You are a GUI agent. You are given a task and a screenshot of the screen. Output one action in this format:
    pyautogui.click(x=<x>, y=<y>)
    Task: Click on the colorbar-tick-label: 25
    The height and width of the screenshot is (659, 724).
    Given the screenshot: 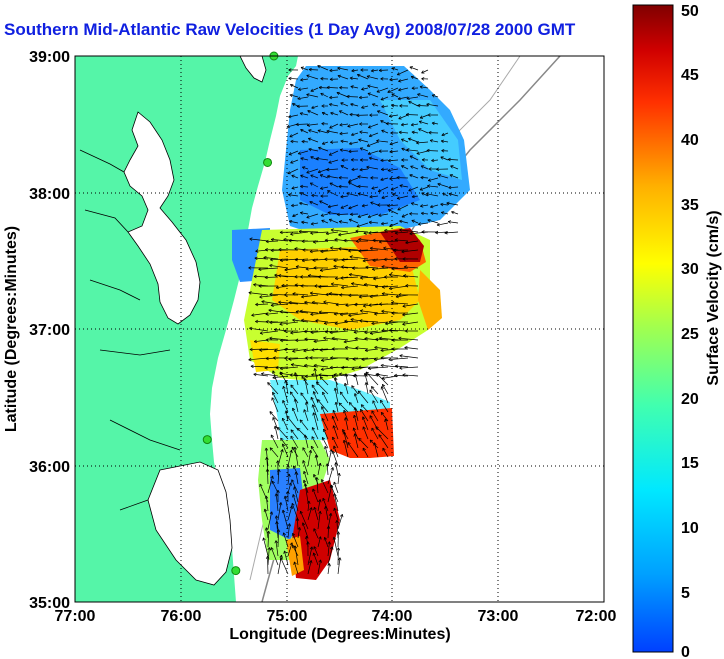 What is the action you would take?
    pyautogui.click(x=690, y=334)
    